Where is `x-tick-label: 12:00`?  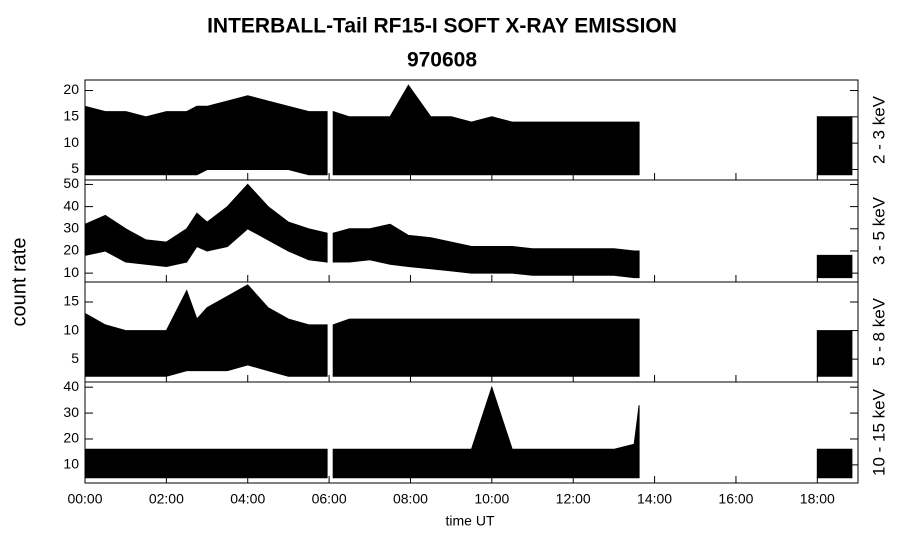 x-tick-label: 12:00 is located at coordinates (573, 499).